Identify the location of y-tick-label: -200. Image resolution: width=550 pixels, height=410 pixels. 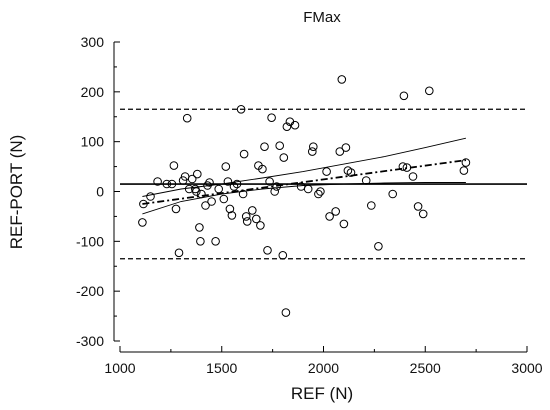
(90, 291).